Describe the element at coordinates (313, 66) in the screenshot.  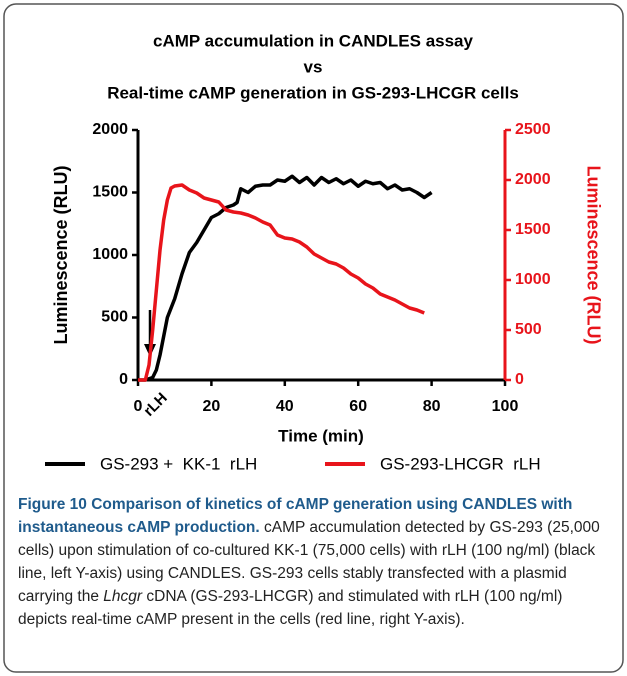
I see `title-line: vs` at that location.